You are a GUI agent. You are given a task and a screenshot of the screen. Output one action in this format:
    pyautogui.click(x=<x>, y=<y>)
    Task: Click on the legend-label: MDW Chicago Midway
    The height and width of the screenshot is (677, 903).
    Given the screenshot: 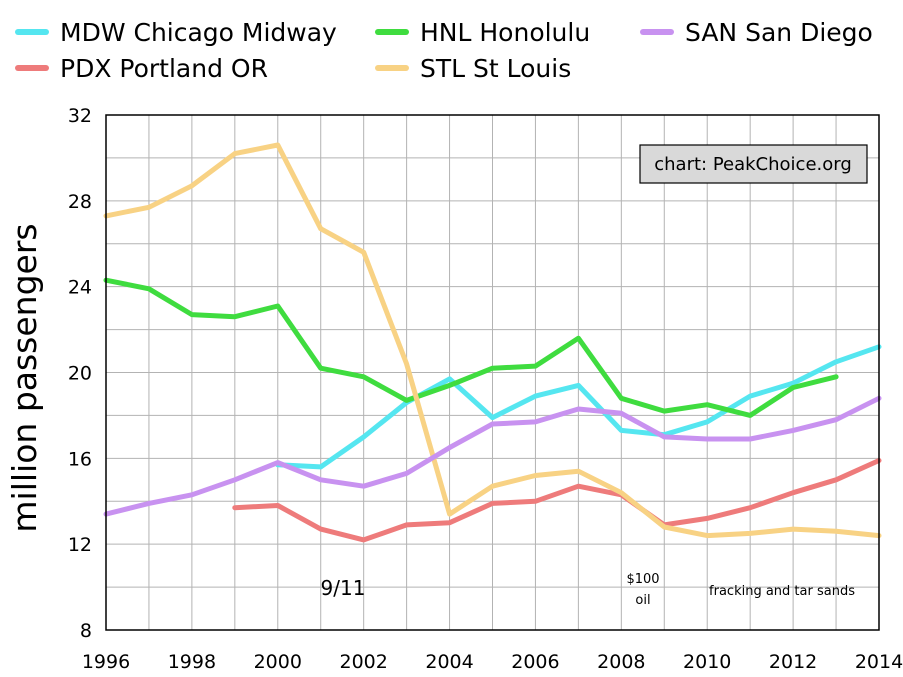 What is the action you would take?
    pyautogui.click(x=198, y=32)
    